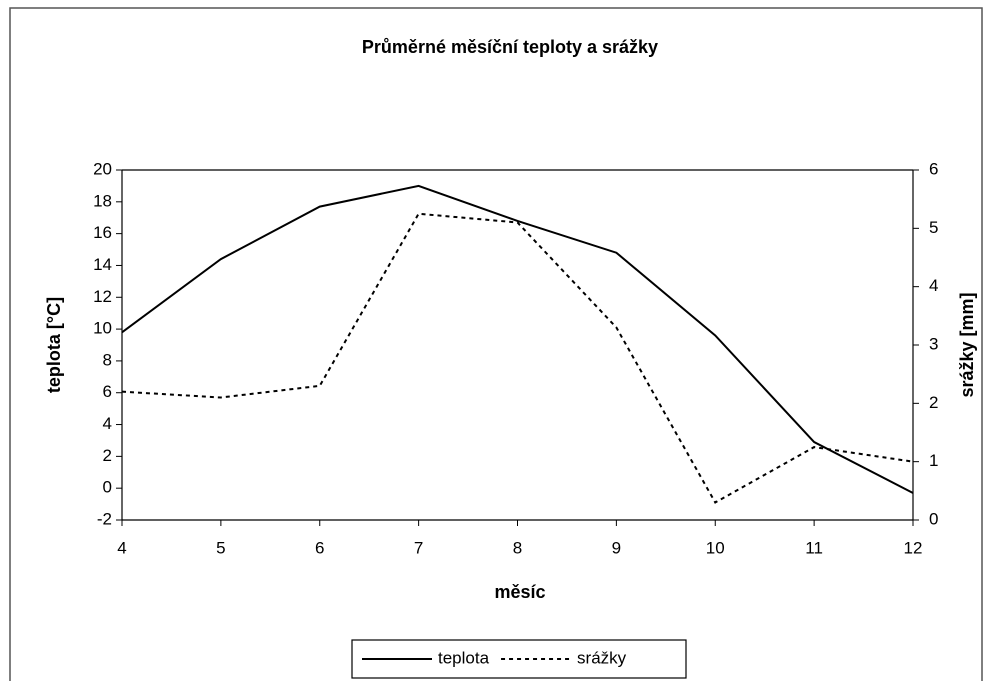  Describe the element at coordinates (933, 402) in the screenshot. I see `y2-tick-label: 2` at that location.